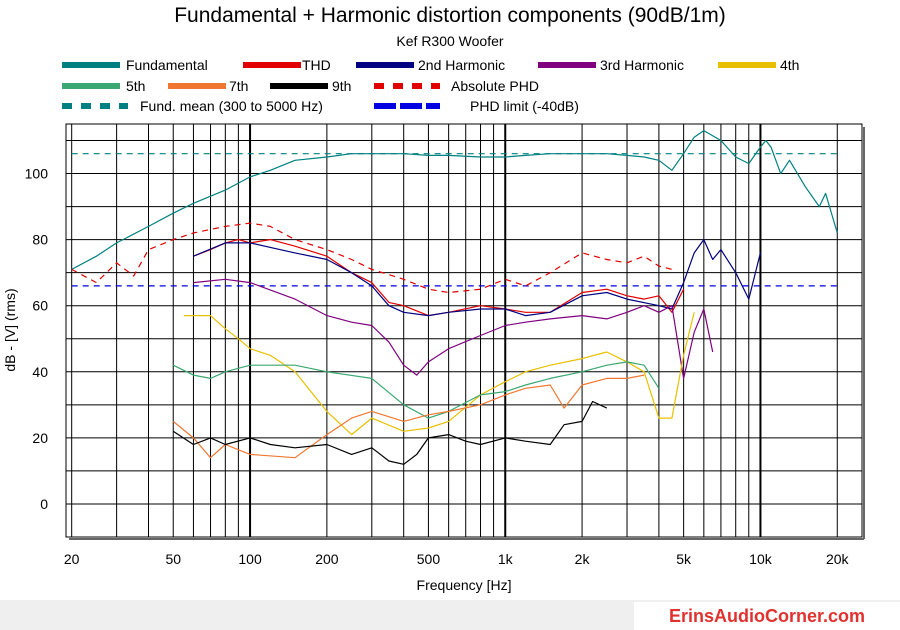 The image size is (900, 630). What do you see at coordinates (767, 616) in the screenshot?
I see `site-brand: ErinsAudioCorner.com` at bounding box center [767, 616].